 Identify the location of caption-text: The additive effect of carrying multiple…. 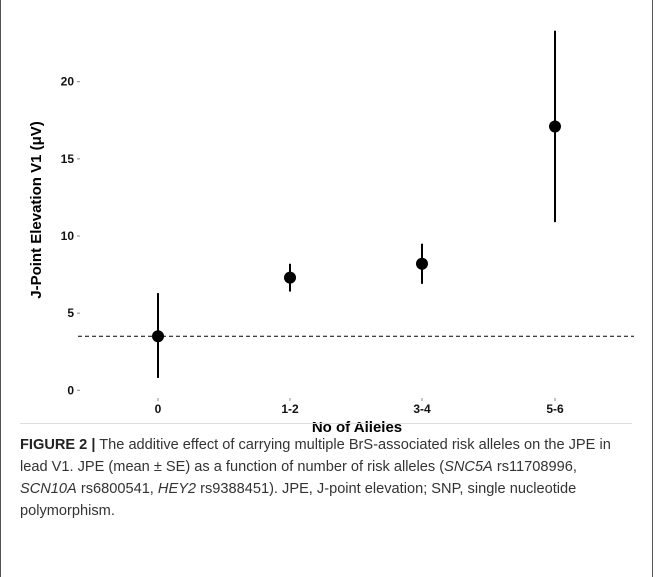
(315, 478).